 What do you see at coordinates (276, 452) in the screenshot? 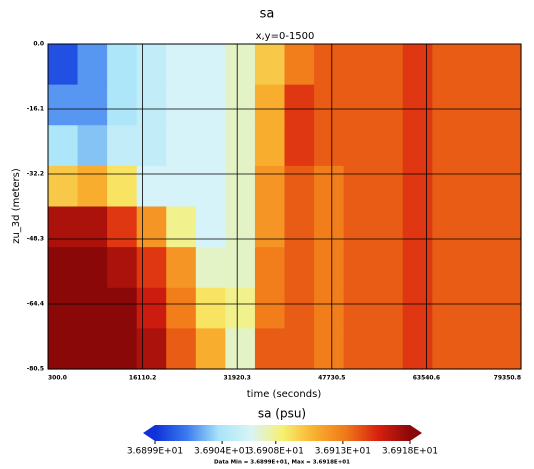
I see `colorbar-tick-label: 3.6908E+01` at bounding box center [276, 452].